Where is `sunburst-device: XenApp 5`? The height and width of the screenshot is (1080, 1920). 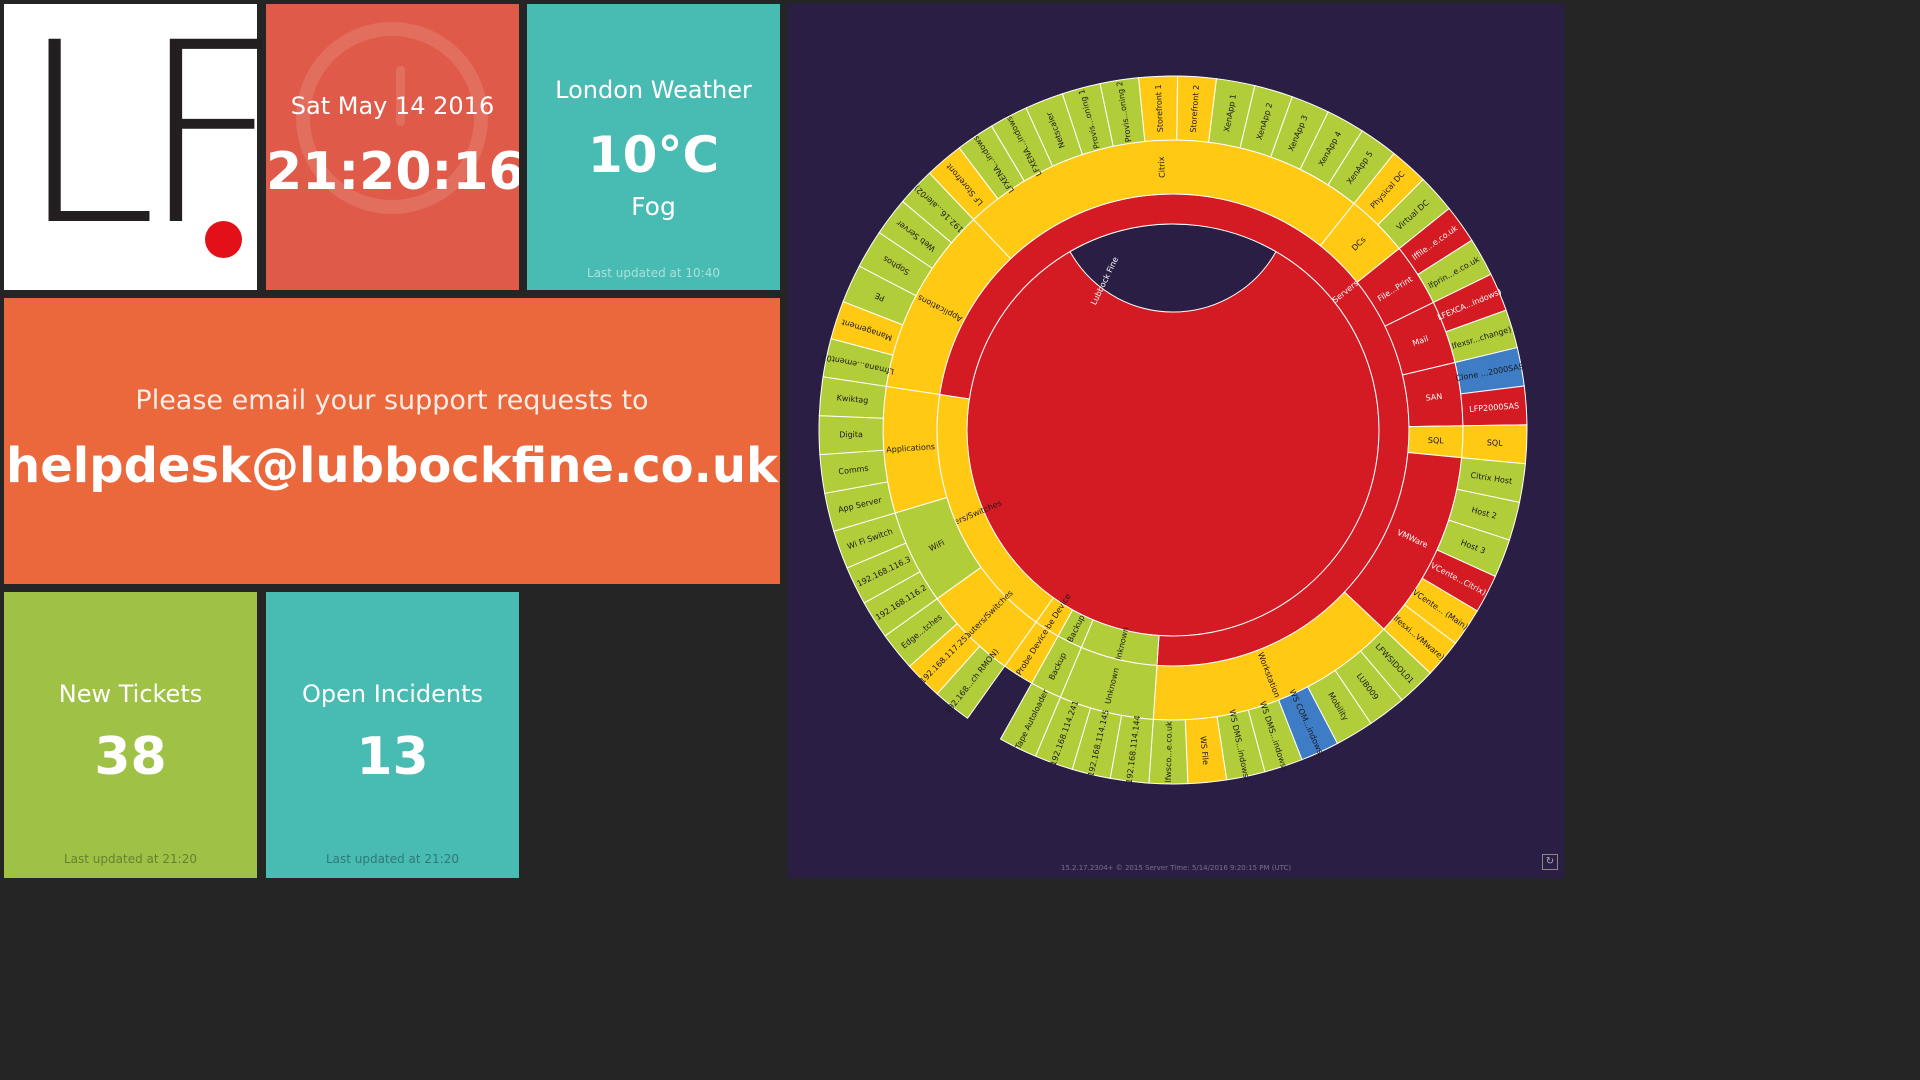
sunburst-device: XenApp 5 is located at coordinates (1361, 167).